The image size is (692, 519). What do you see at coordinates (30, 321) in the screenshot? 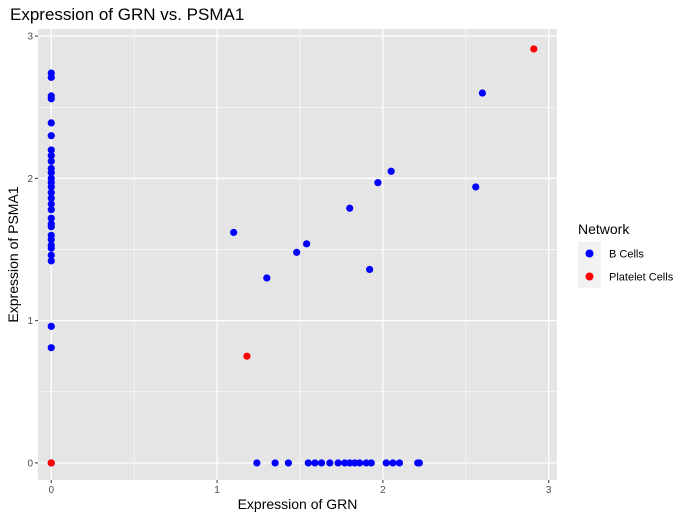
I see `y-tick-label: 1` at bounding box center [30, 321].